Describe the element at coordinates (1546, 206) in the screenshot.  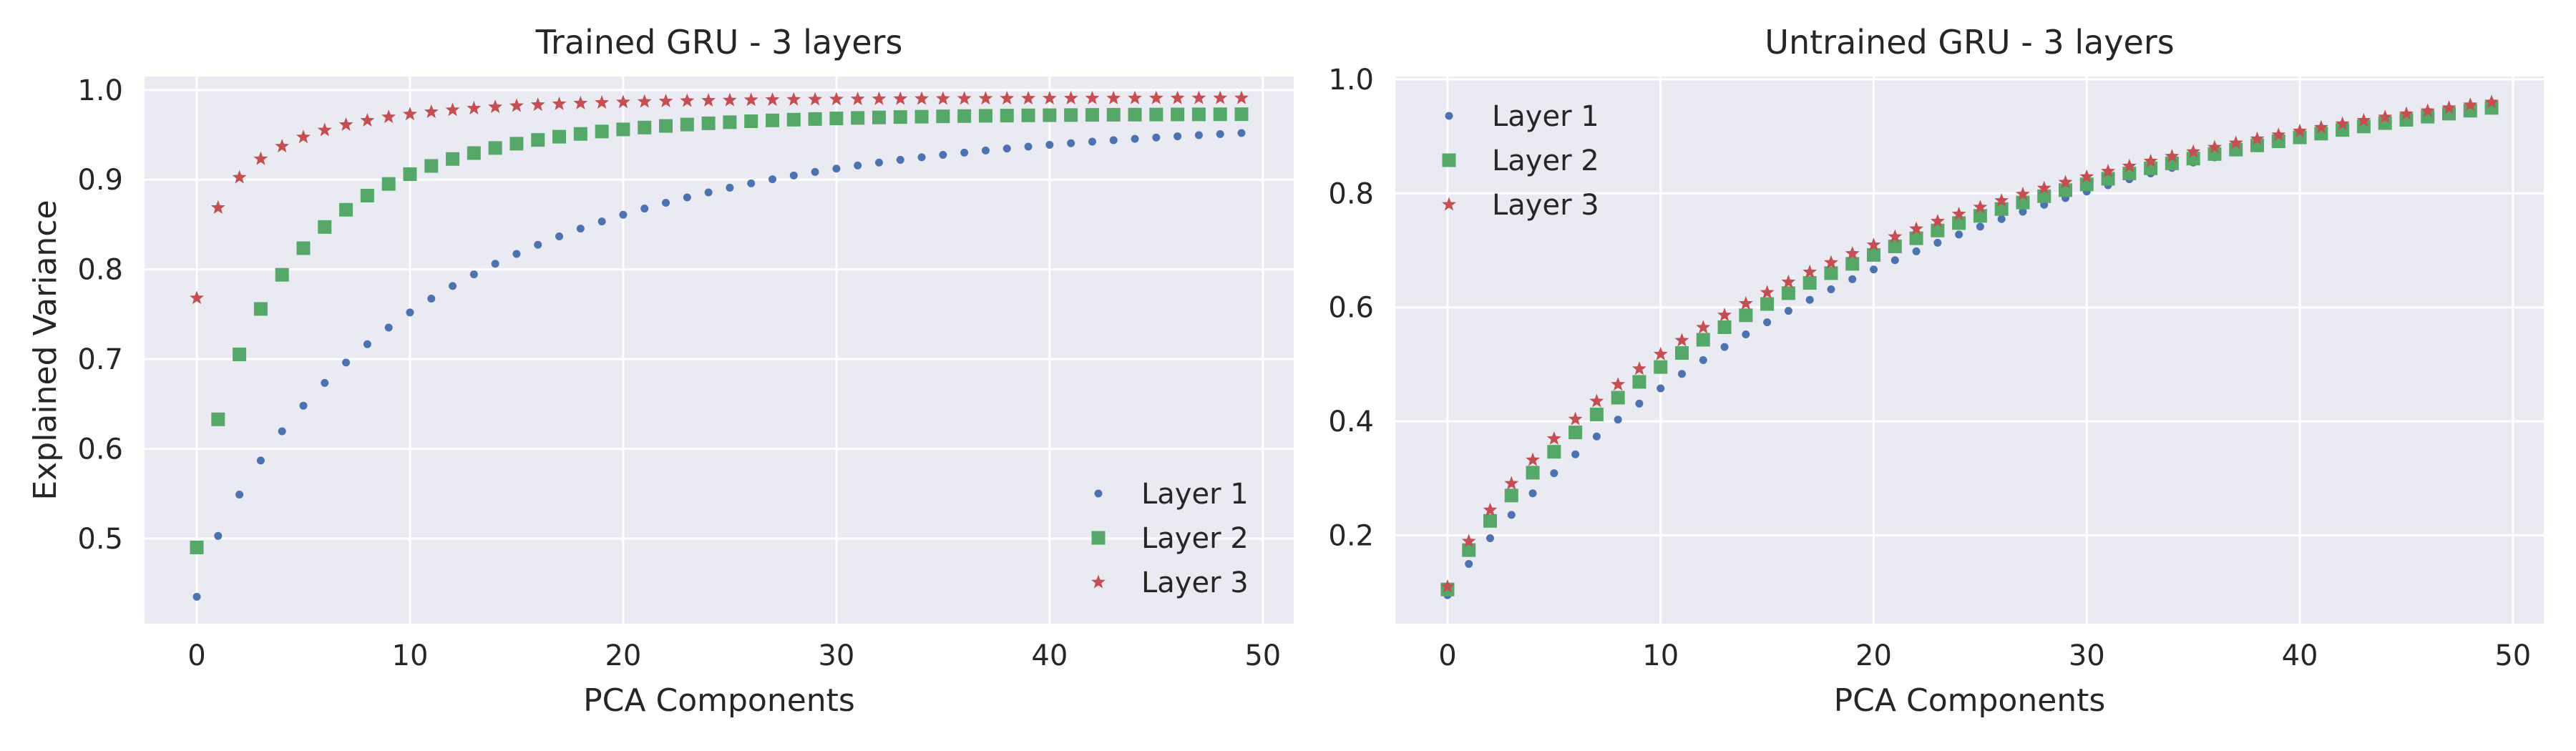
I see `legend-label-layer-3: Layer 3` at that location.